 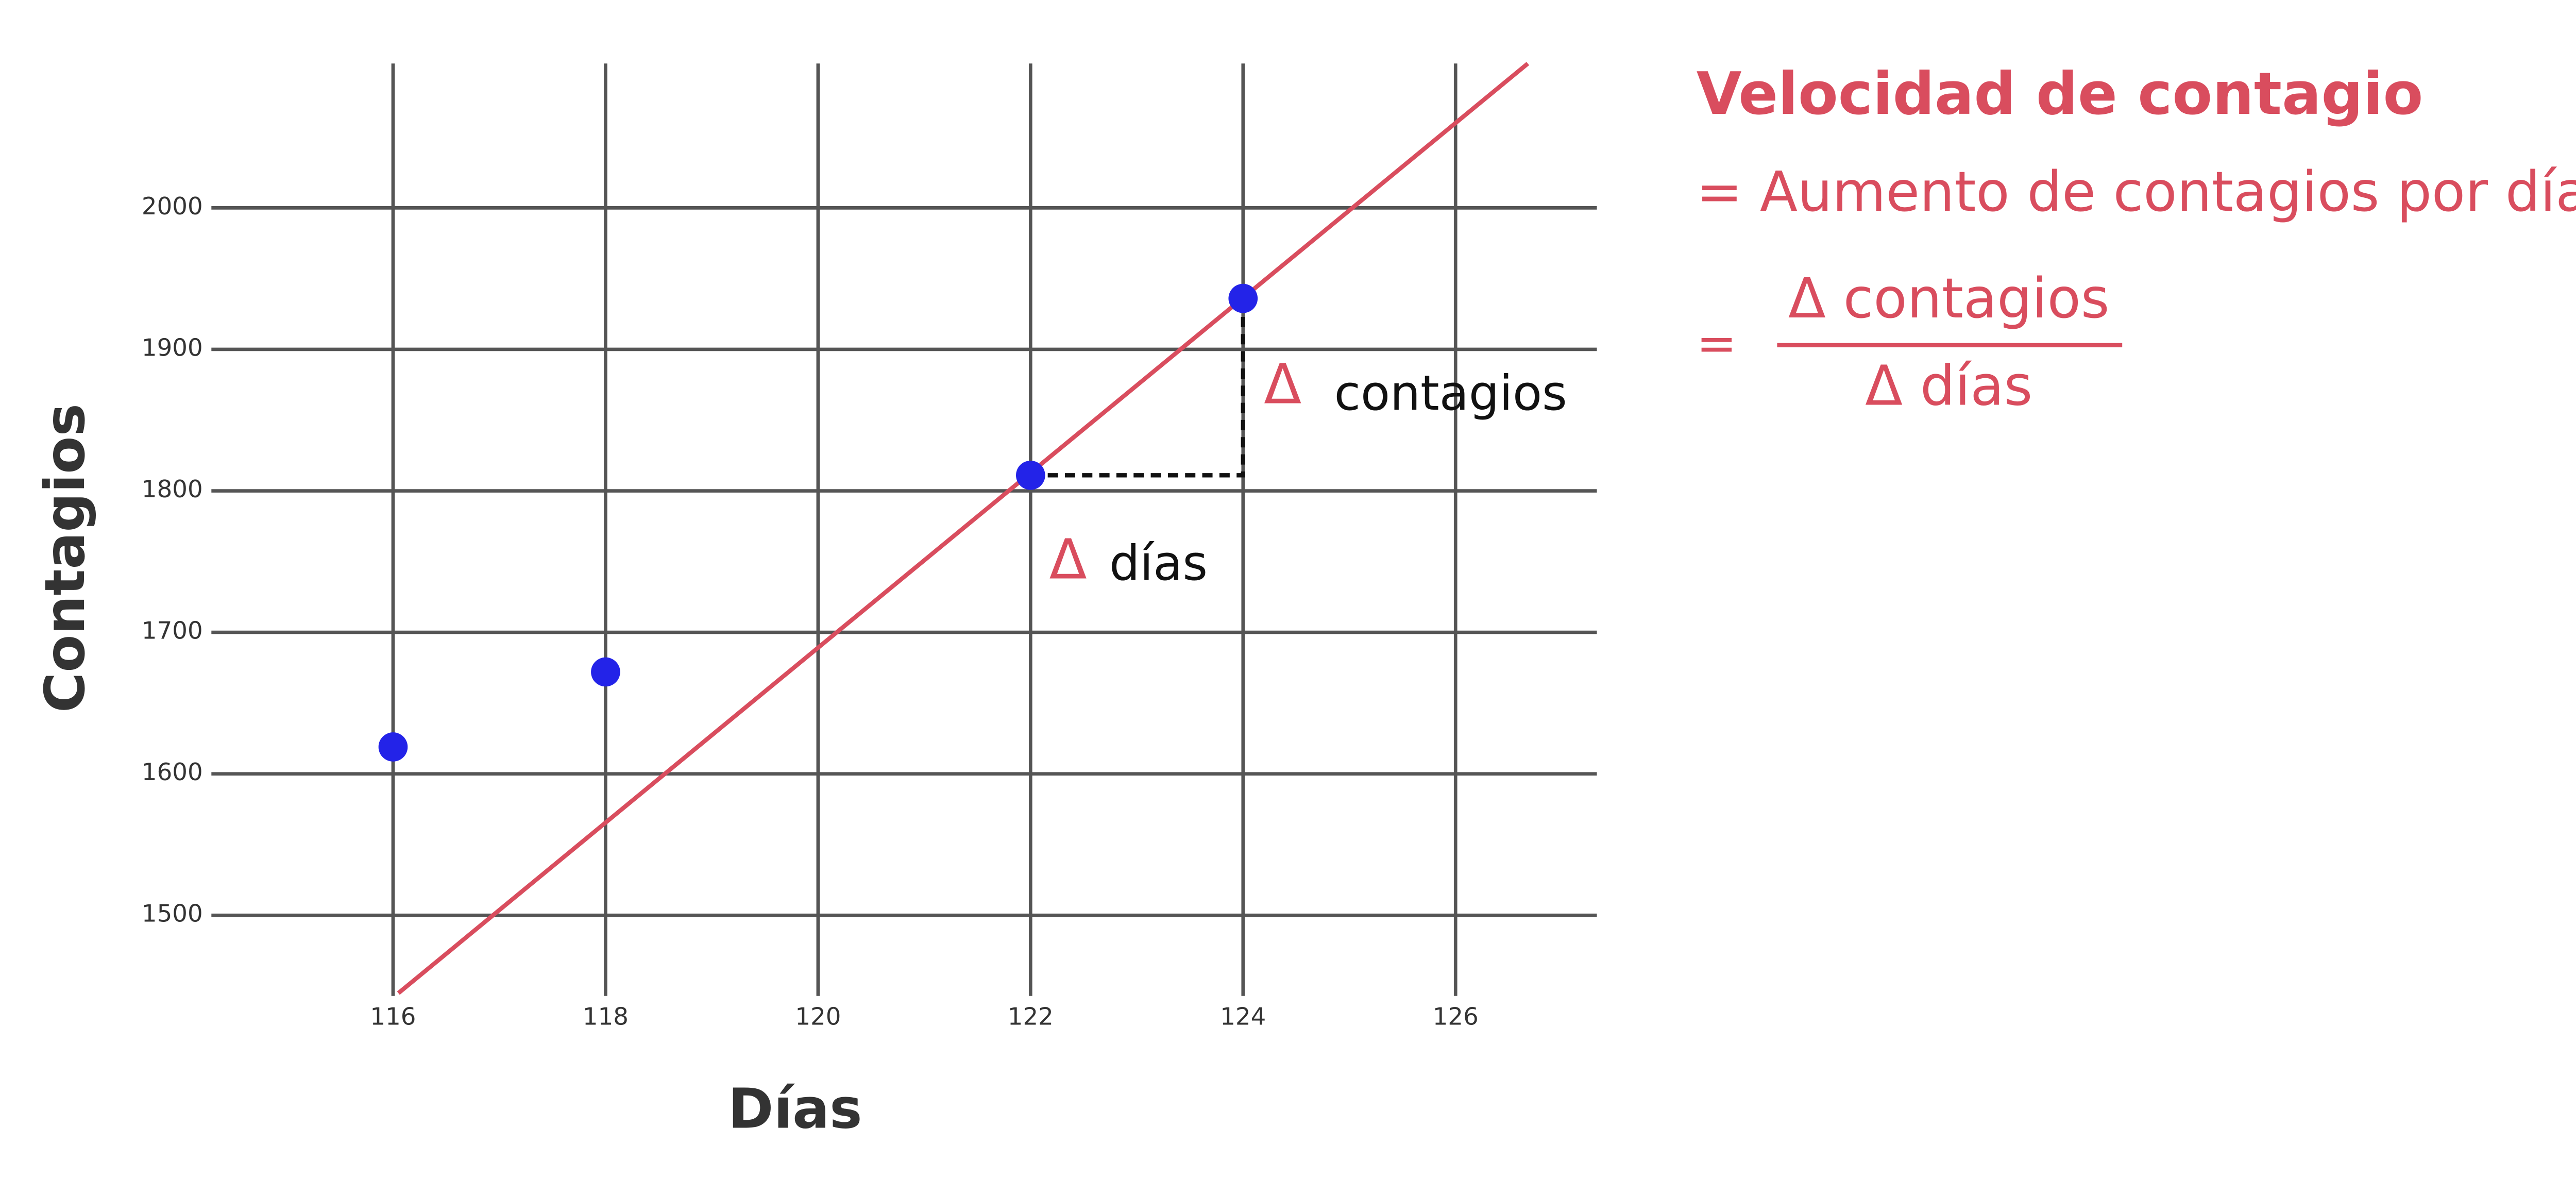 I want to click on formula-numerator: Δ contagios, so click(x=1949, y=299).